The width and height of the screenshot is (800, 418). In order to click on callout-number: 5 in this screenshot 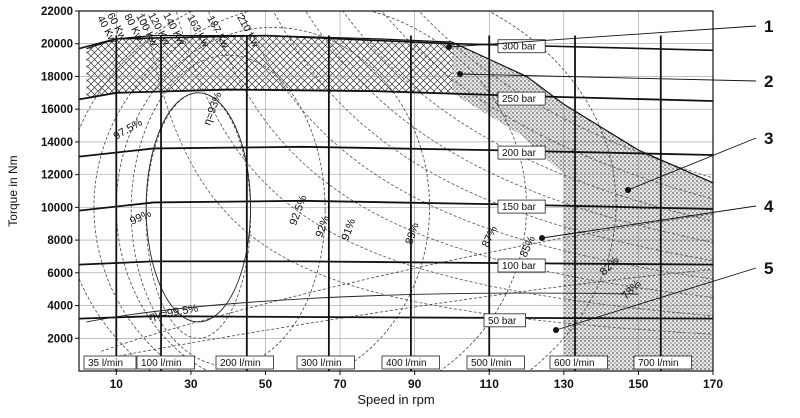, I will do `click(768, 268)`.